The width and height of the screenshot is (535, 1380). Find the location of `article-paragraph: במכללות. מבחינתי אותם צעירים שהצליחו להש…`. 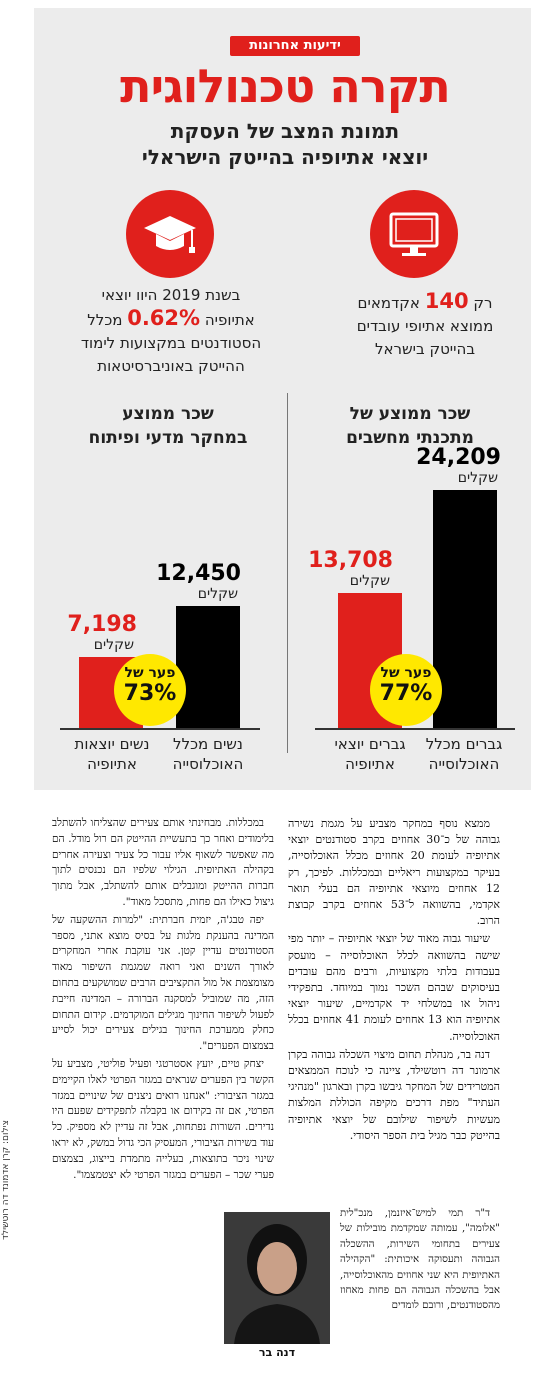

article-paragraph: במכללות. מבחינתי אותם צעירים שהצליחו להש… is located at coordinates (163, 862).